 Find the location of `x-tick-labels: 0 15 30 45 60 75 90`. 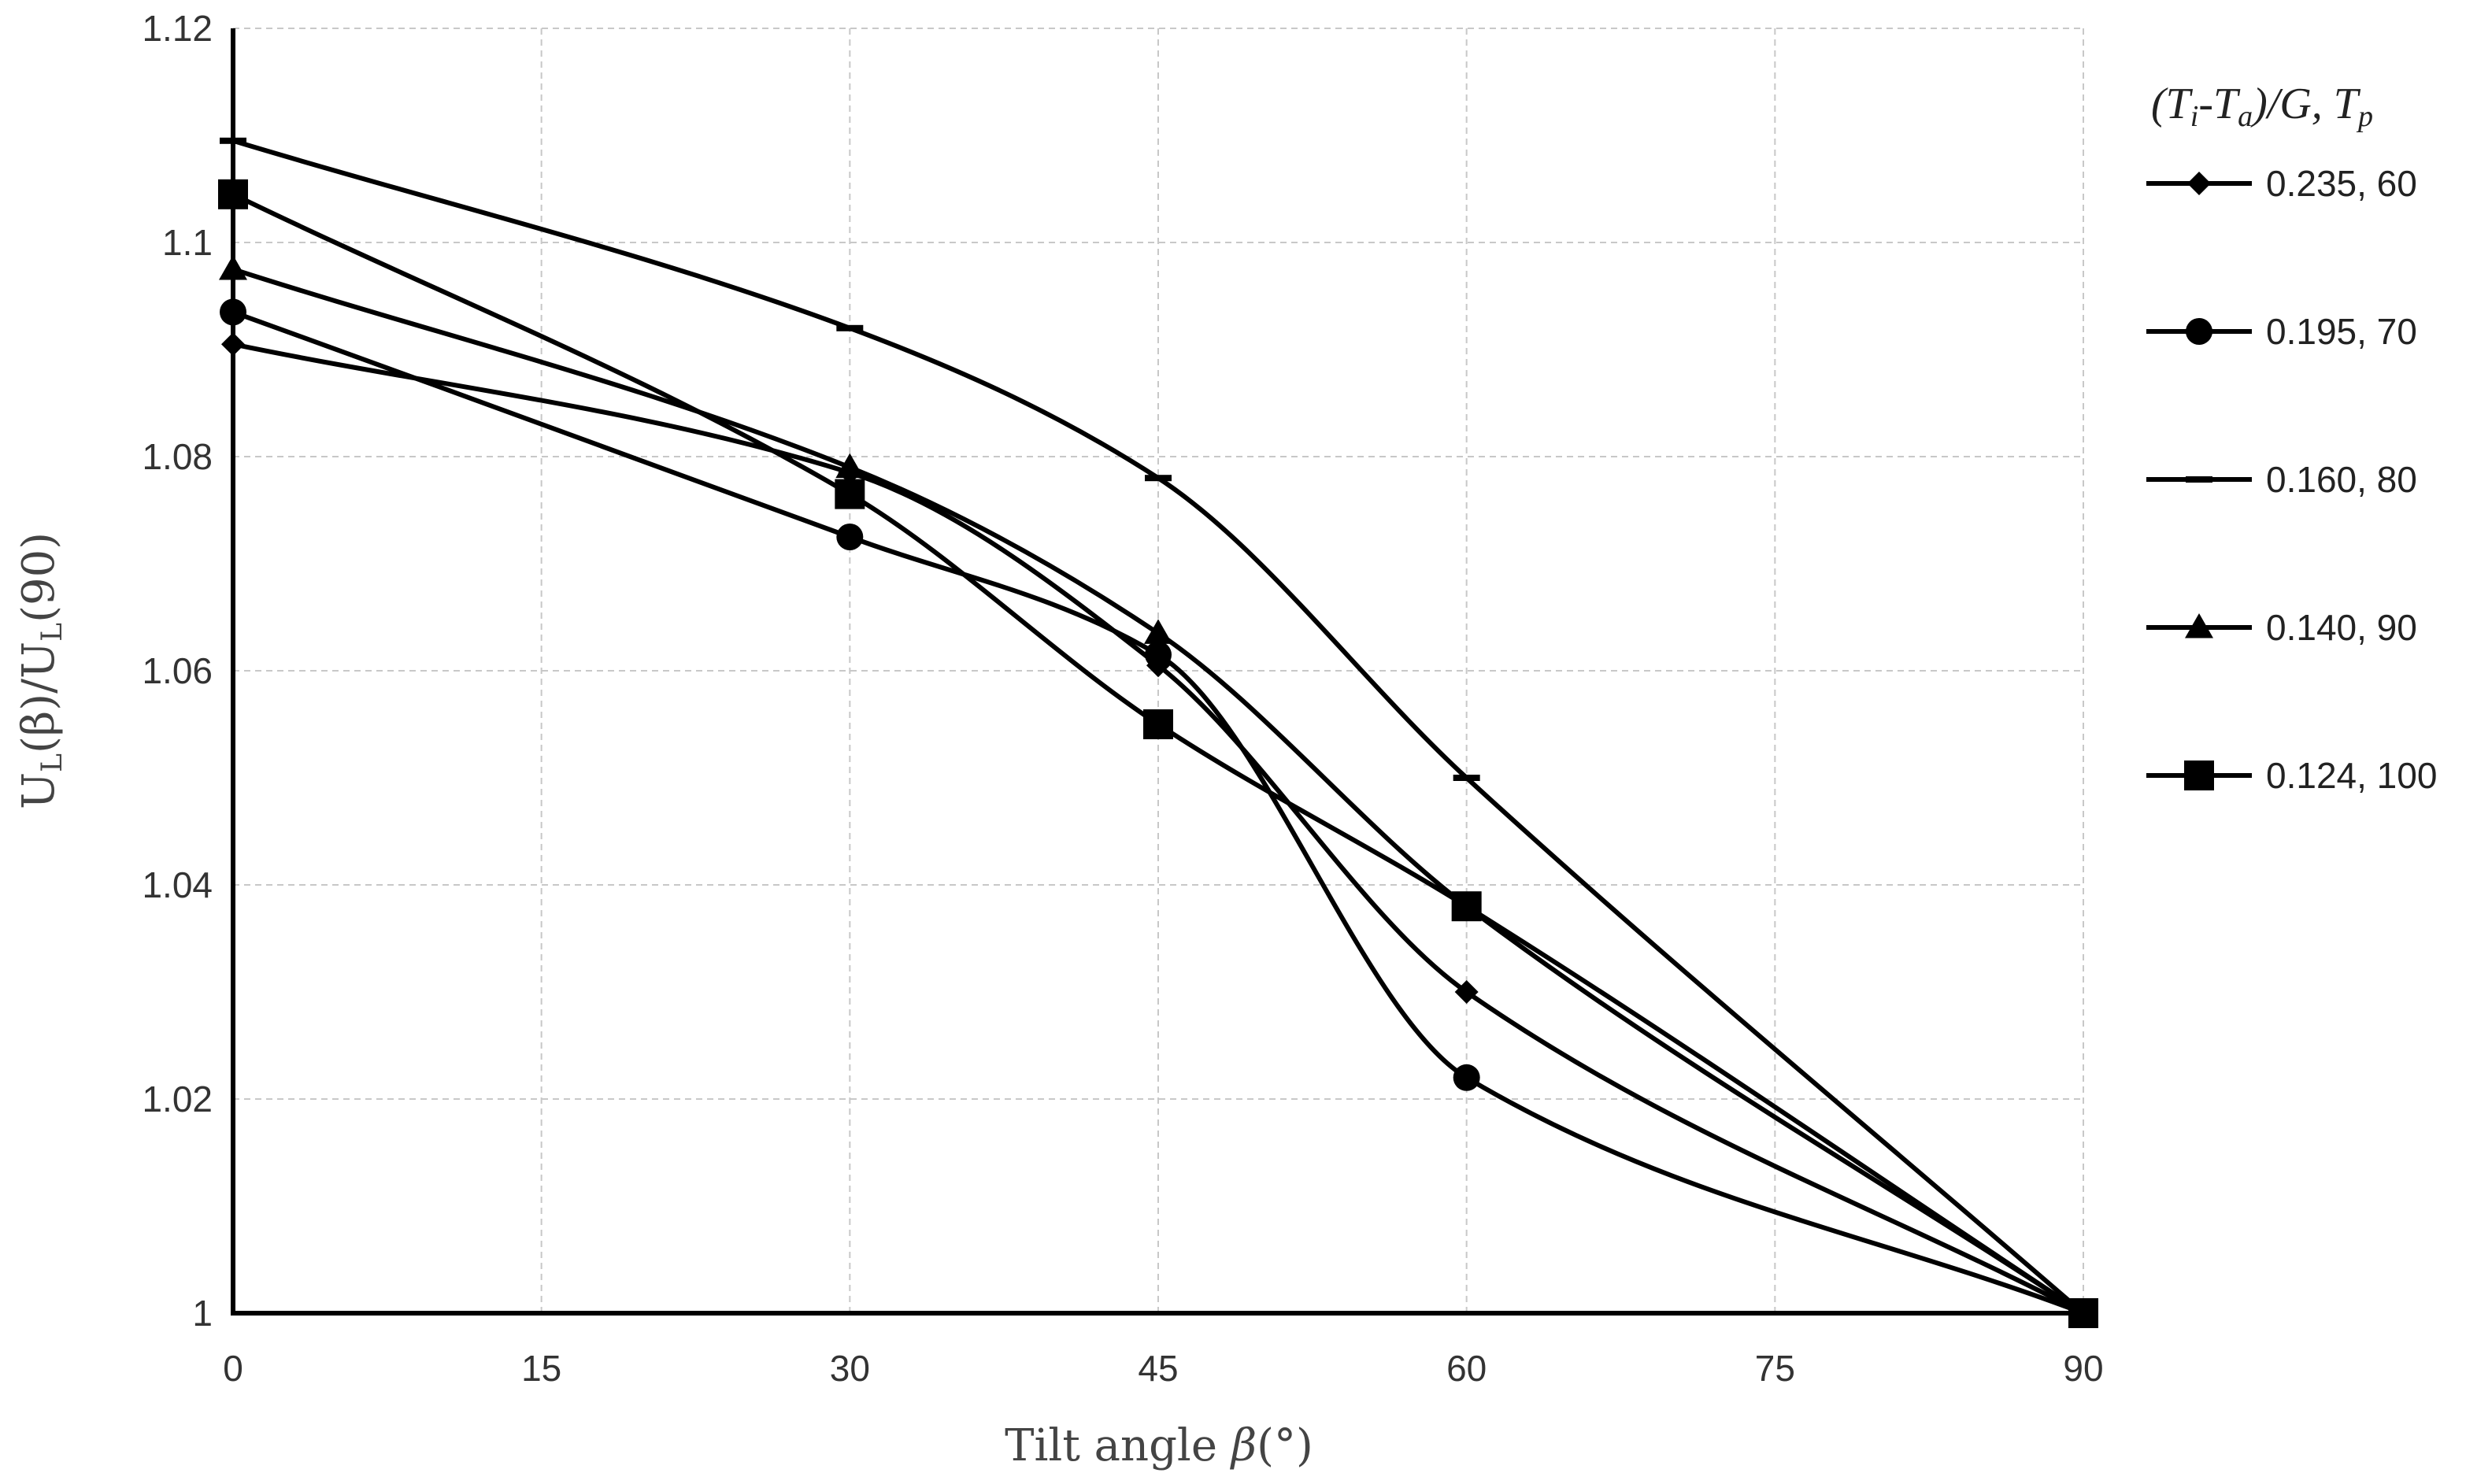

x-tick-labels: 0 15 30 45 60 75 90 is located at coordinates (1163, 1369).